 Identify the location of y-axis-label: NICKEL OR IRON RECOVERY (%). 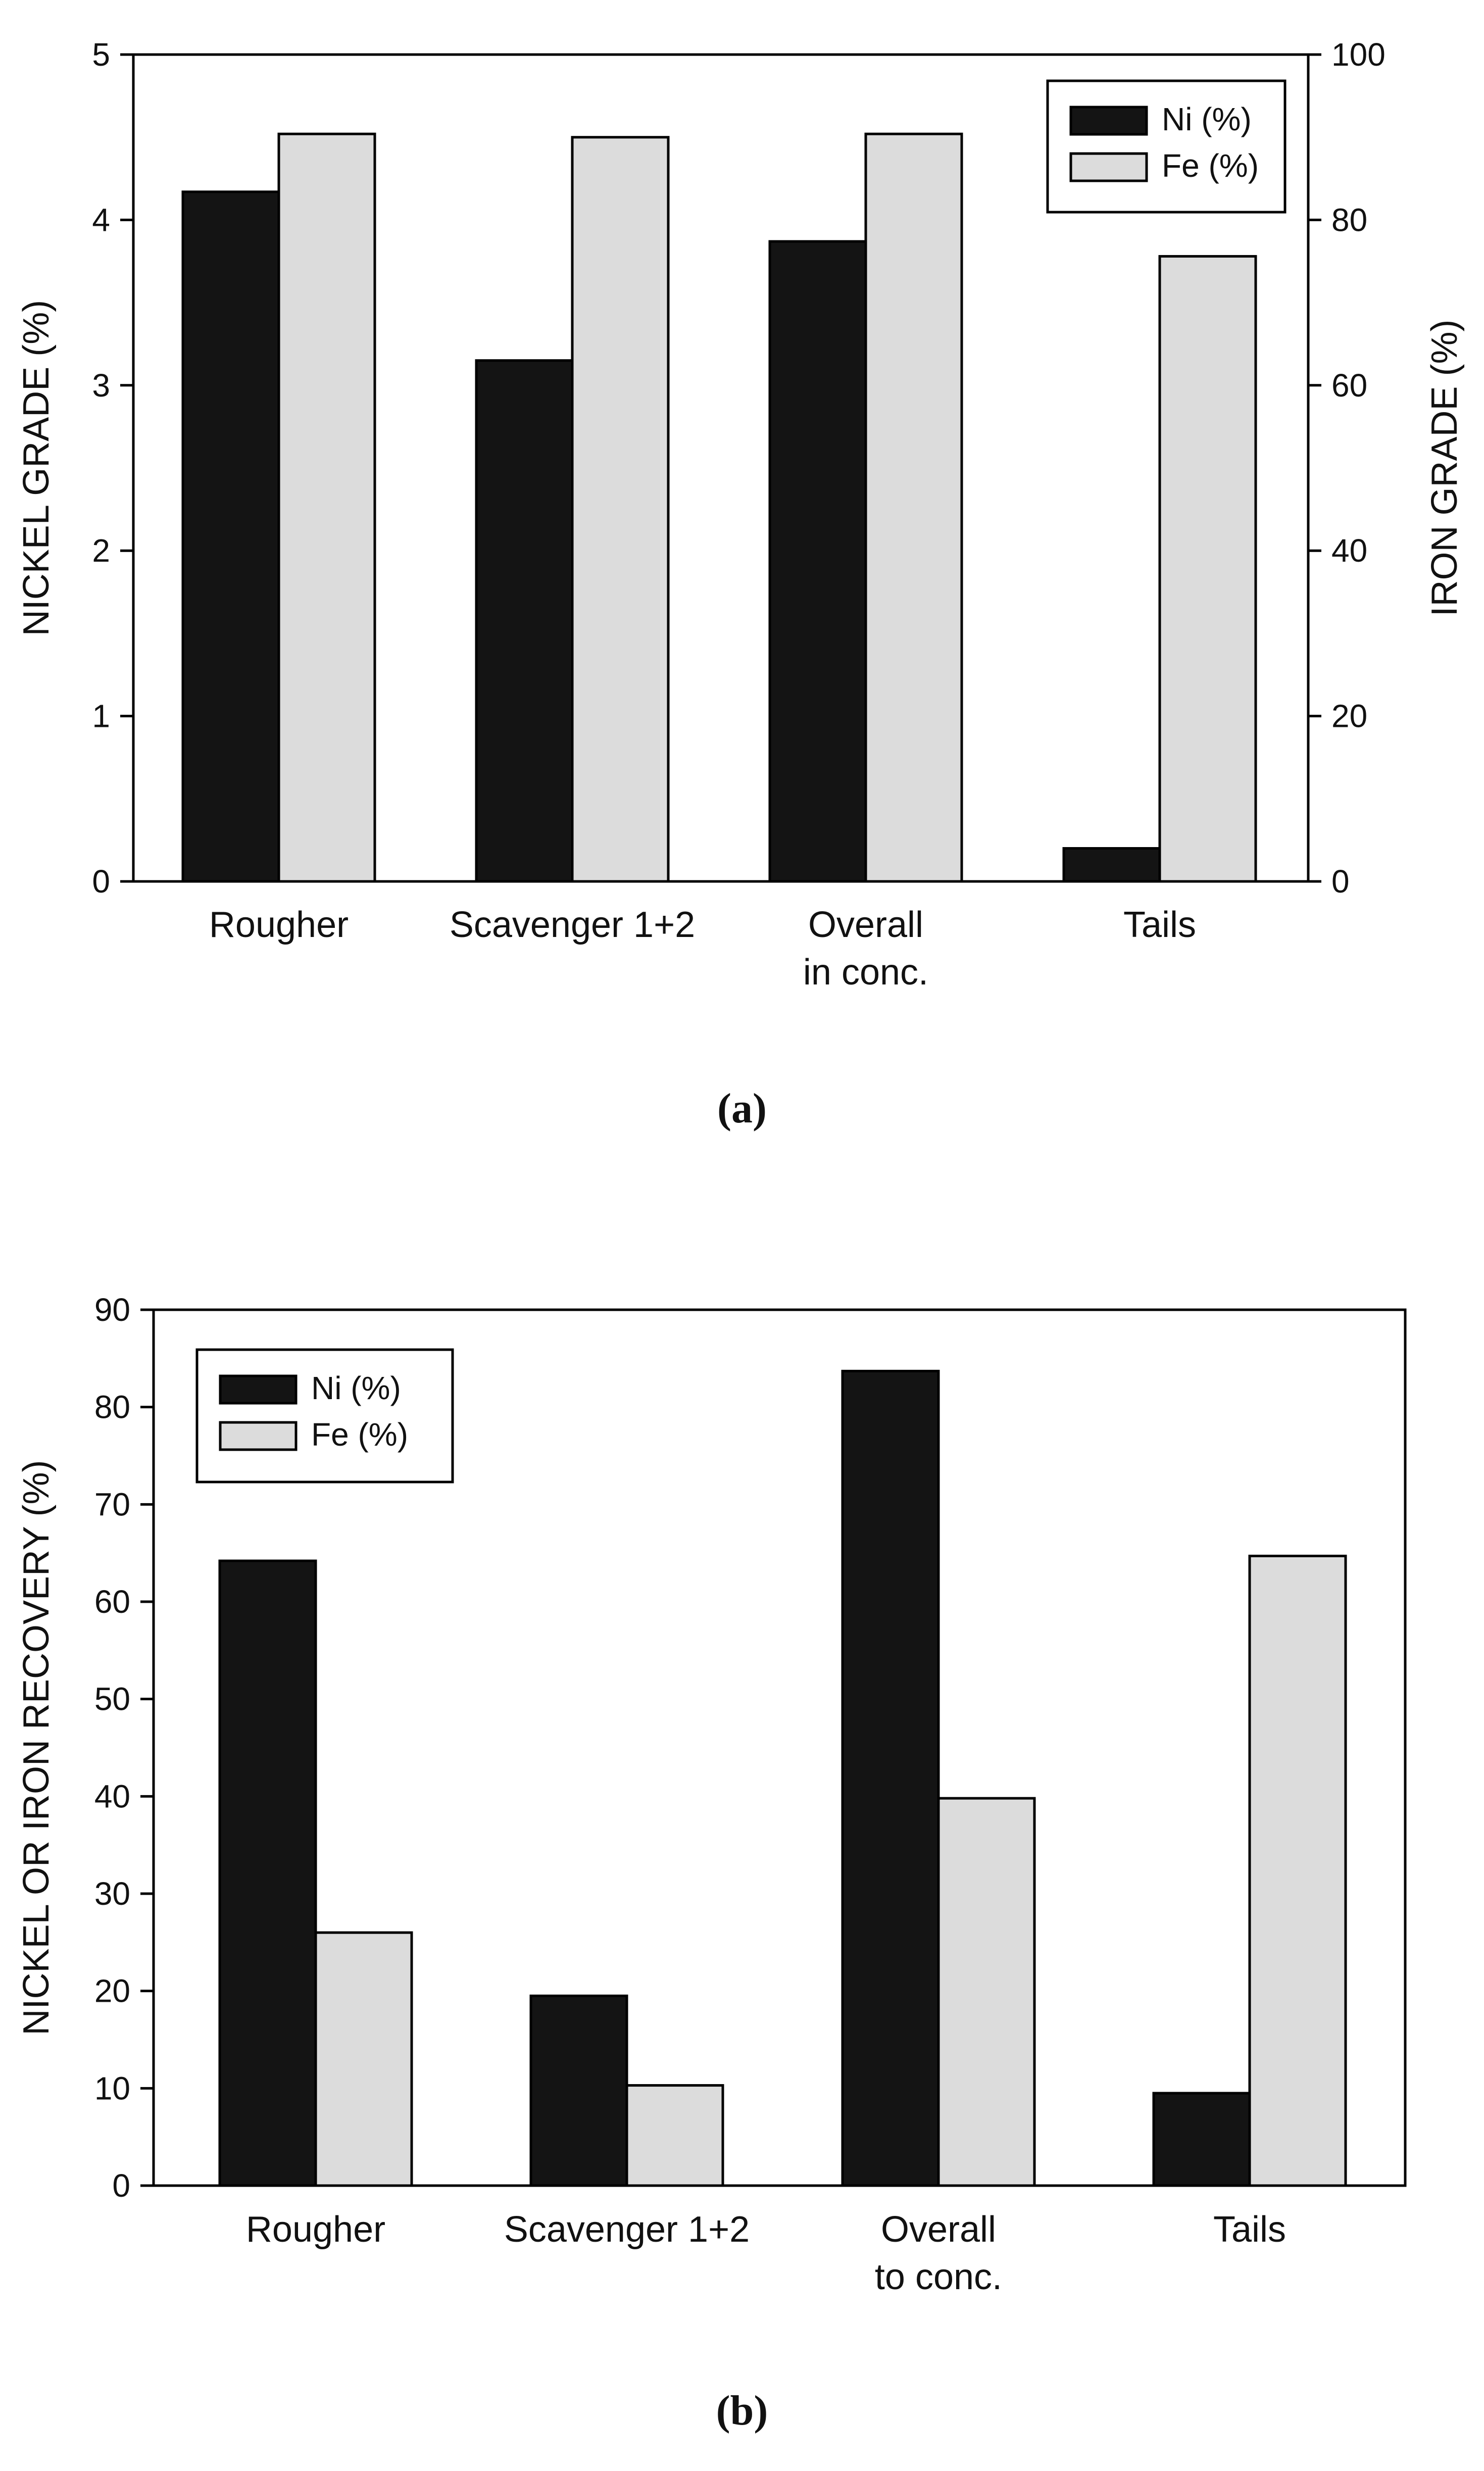
(36, 1748).